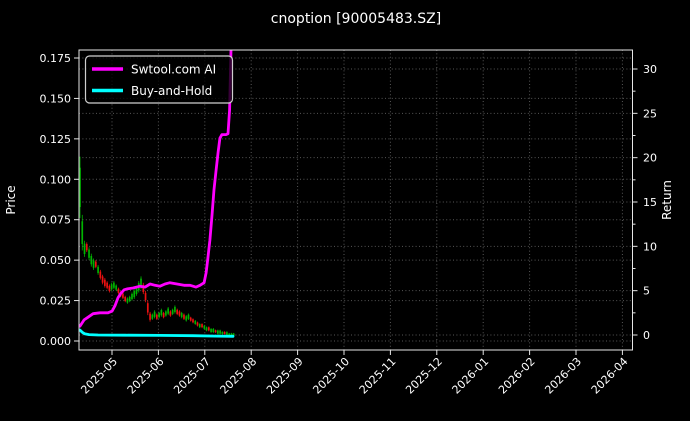 This screenshot has width=690, height=421. Describe the element at coordinates (471, 376) in the screenshot. I see `x-tick-label: 2026-01` at that location.